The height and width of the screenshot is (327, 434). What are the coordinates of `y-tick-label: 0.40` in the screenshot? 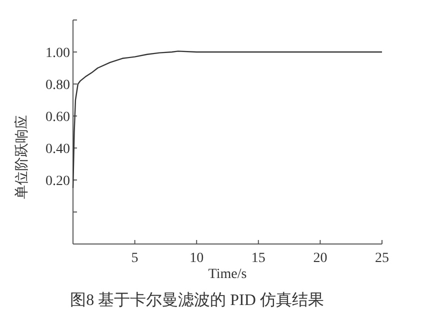 It's located at (58, 149).